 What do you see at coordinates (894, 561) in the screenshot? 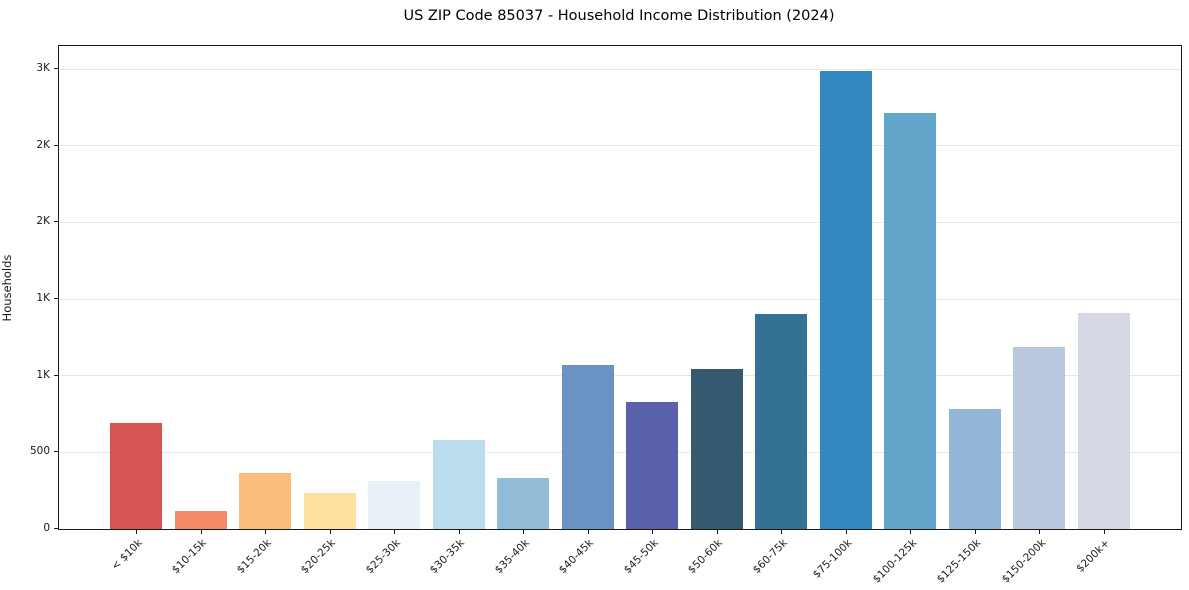
I see `x-tick-label: $100-125k` at bounding box center [894, 561].